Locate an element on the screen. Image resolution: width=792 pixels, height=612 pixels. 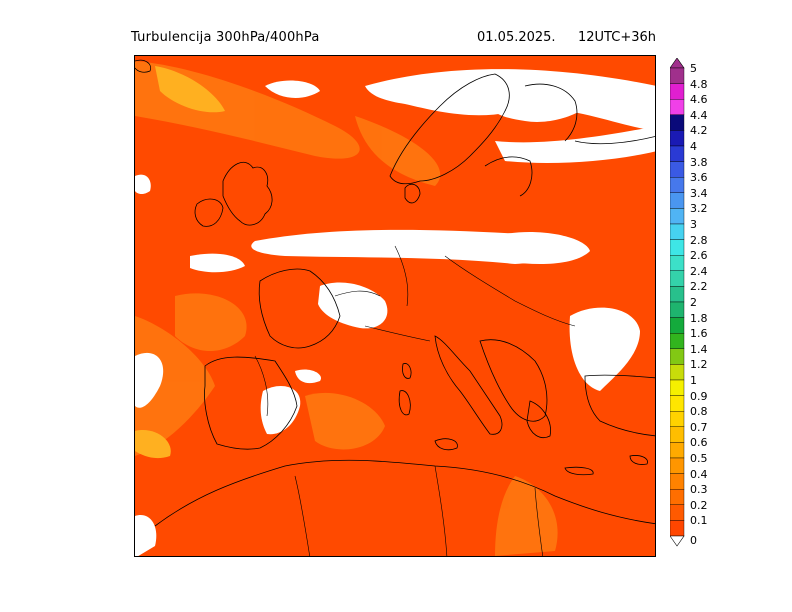
legend-label: 1.2 is located at coordinates (699, 365).